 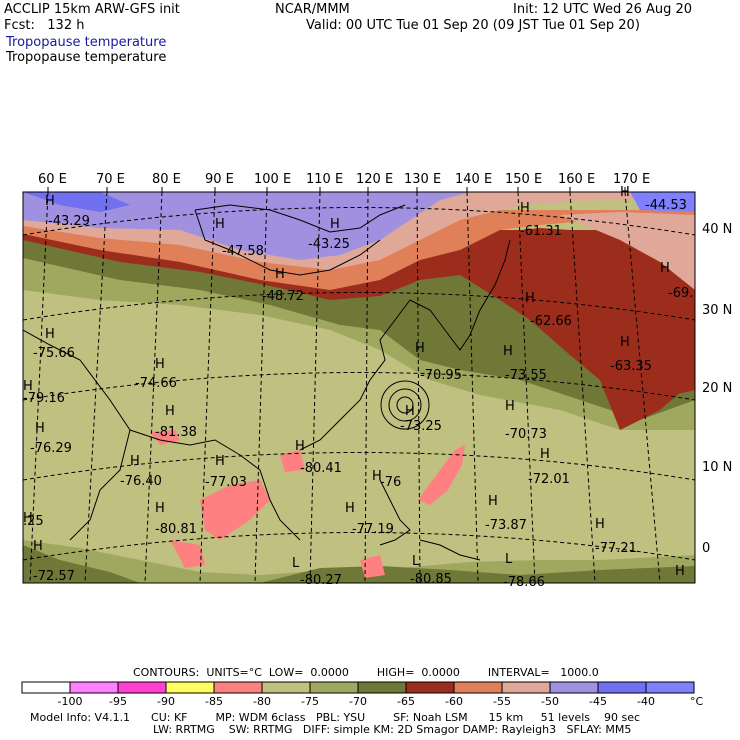 What do you see at coordinates (51, 448) in the screenshot?
I see `extremum-value: -76.29` at bounding box center [51, 448].